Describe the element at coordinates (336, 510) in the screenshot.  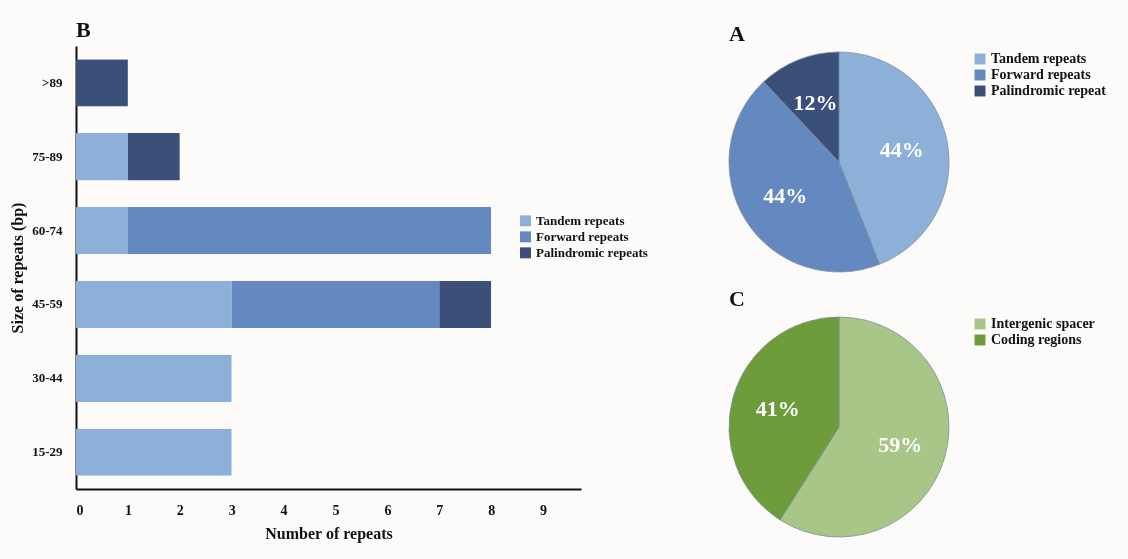
I see `x-tick-label: 5` at that location.